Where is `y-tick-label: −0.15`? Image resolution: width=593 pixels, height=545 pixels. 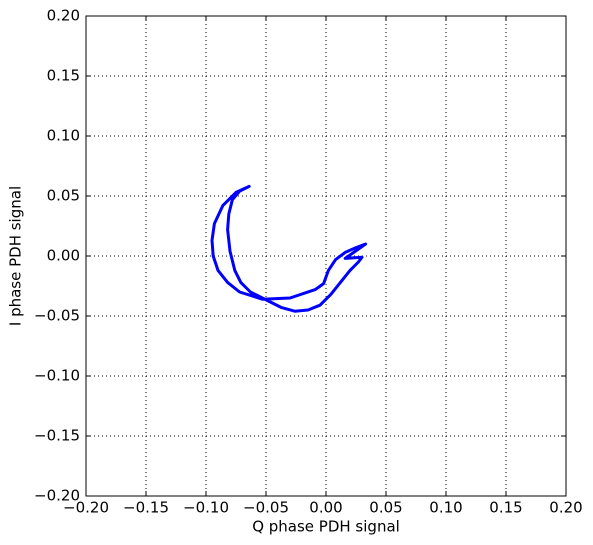
y-tick-label: −0.15 is located at coordinates (57, 436).